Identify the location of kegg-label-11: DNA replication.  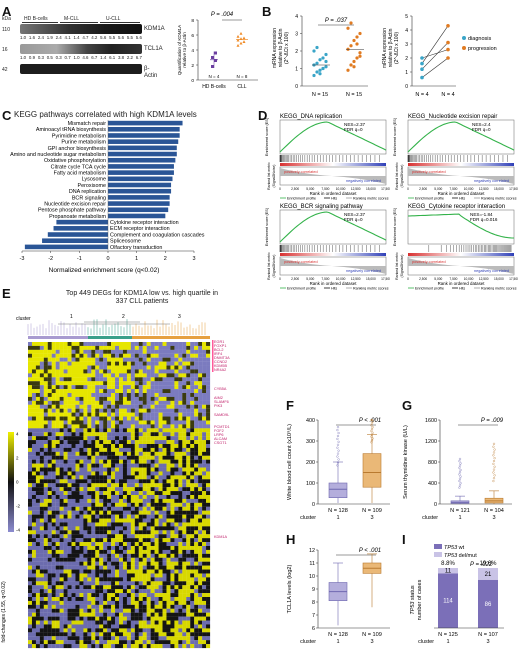
(87, 192).